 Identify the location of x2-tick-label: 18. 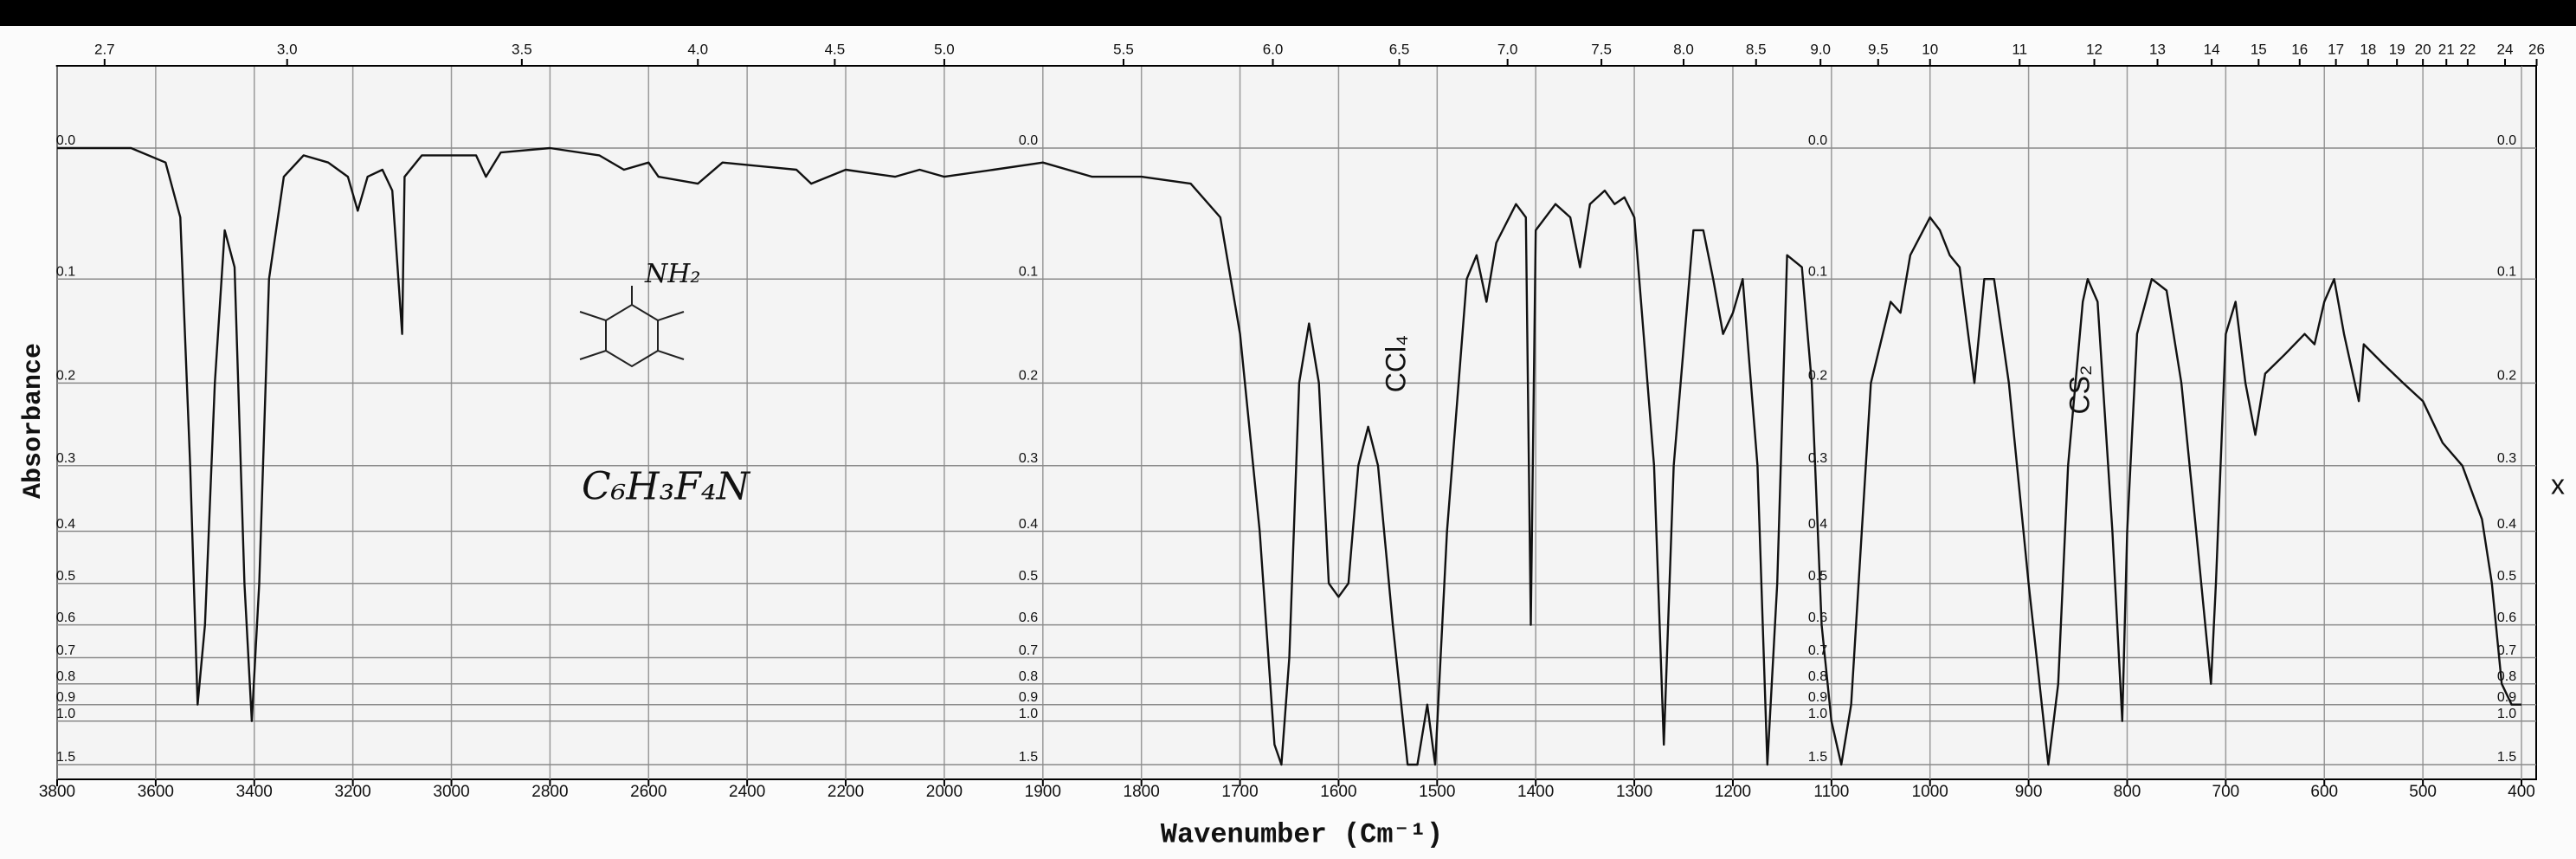
(2368, 49).